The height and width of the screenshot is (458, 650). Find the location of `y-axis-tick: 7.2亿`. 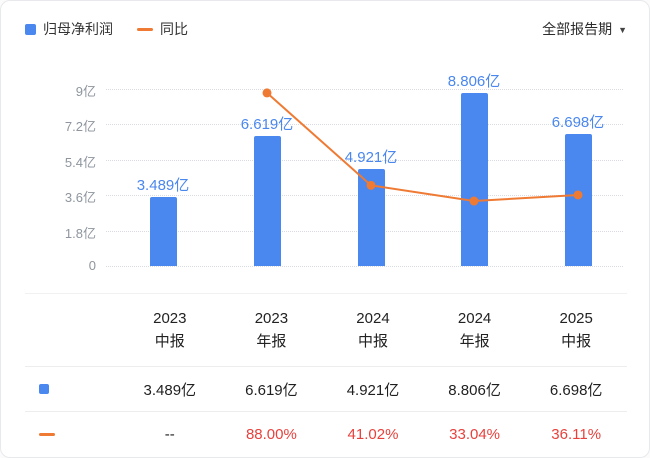

y-axis-tick: 7.2亿 is located at coordinates (80, 127).